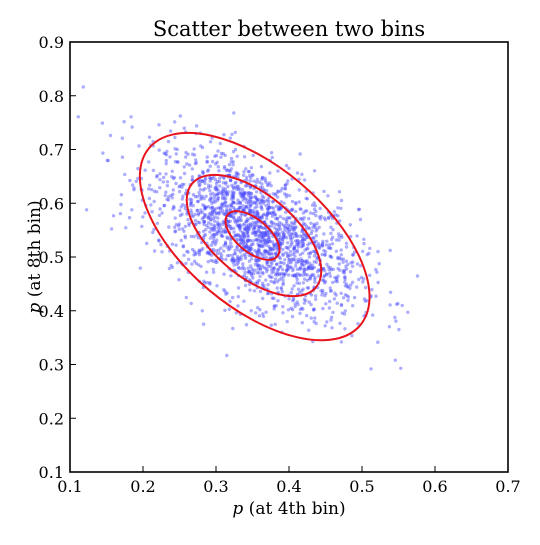 The height and width of the screenshot is (545, 540). I want to click on x-tick-label: 0.3, so click(215, 486).